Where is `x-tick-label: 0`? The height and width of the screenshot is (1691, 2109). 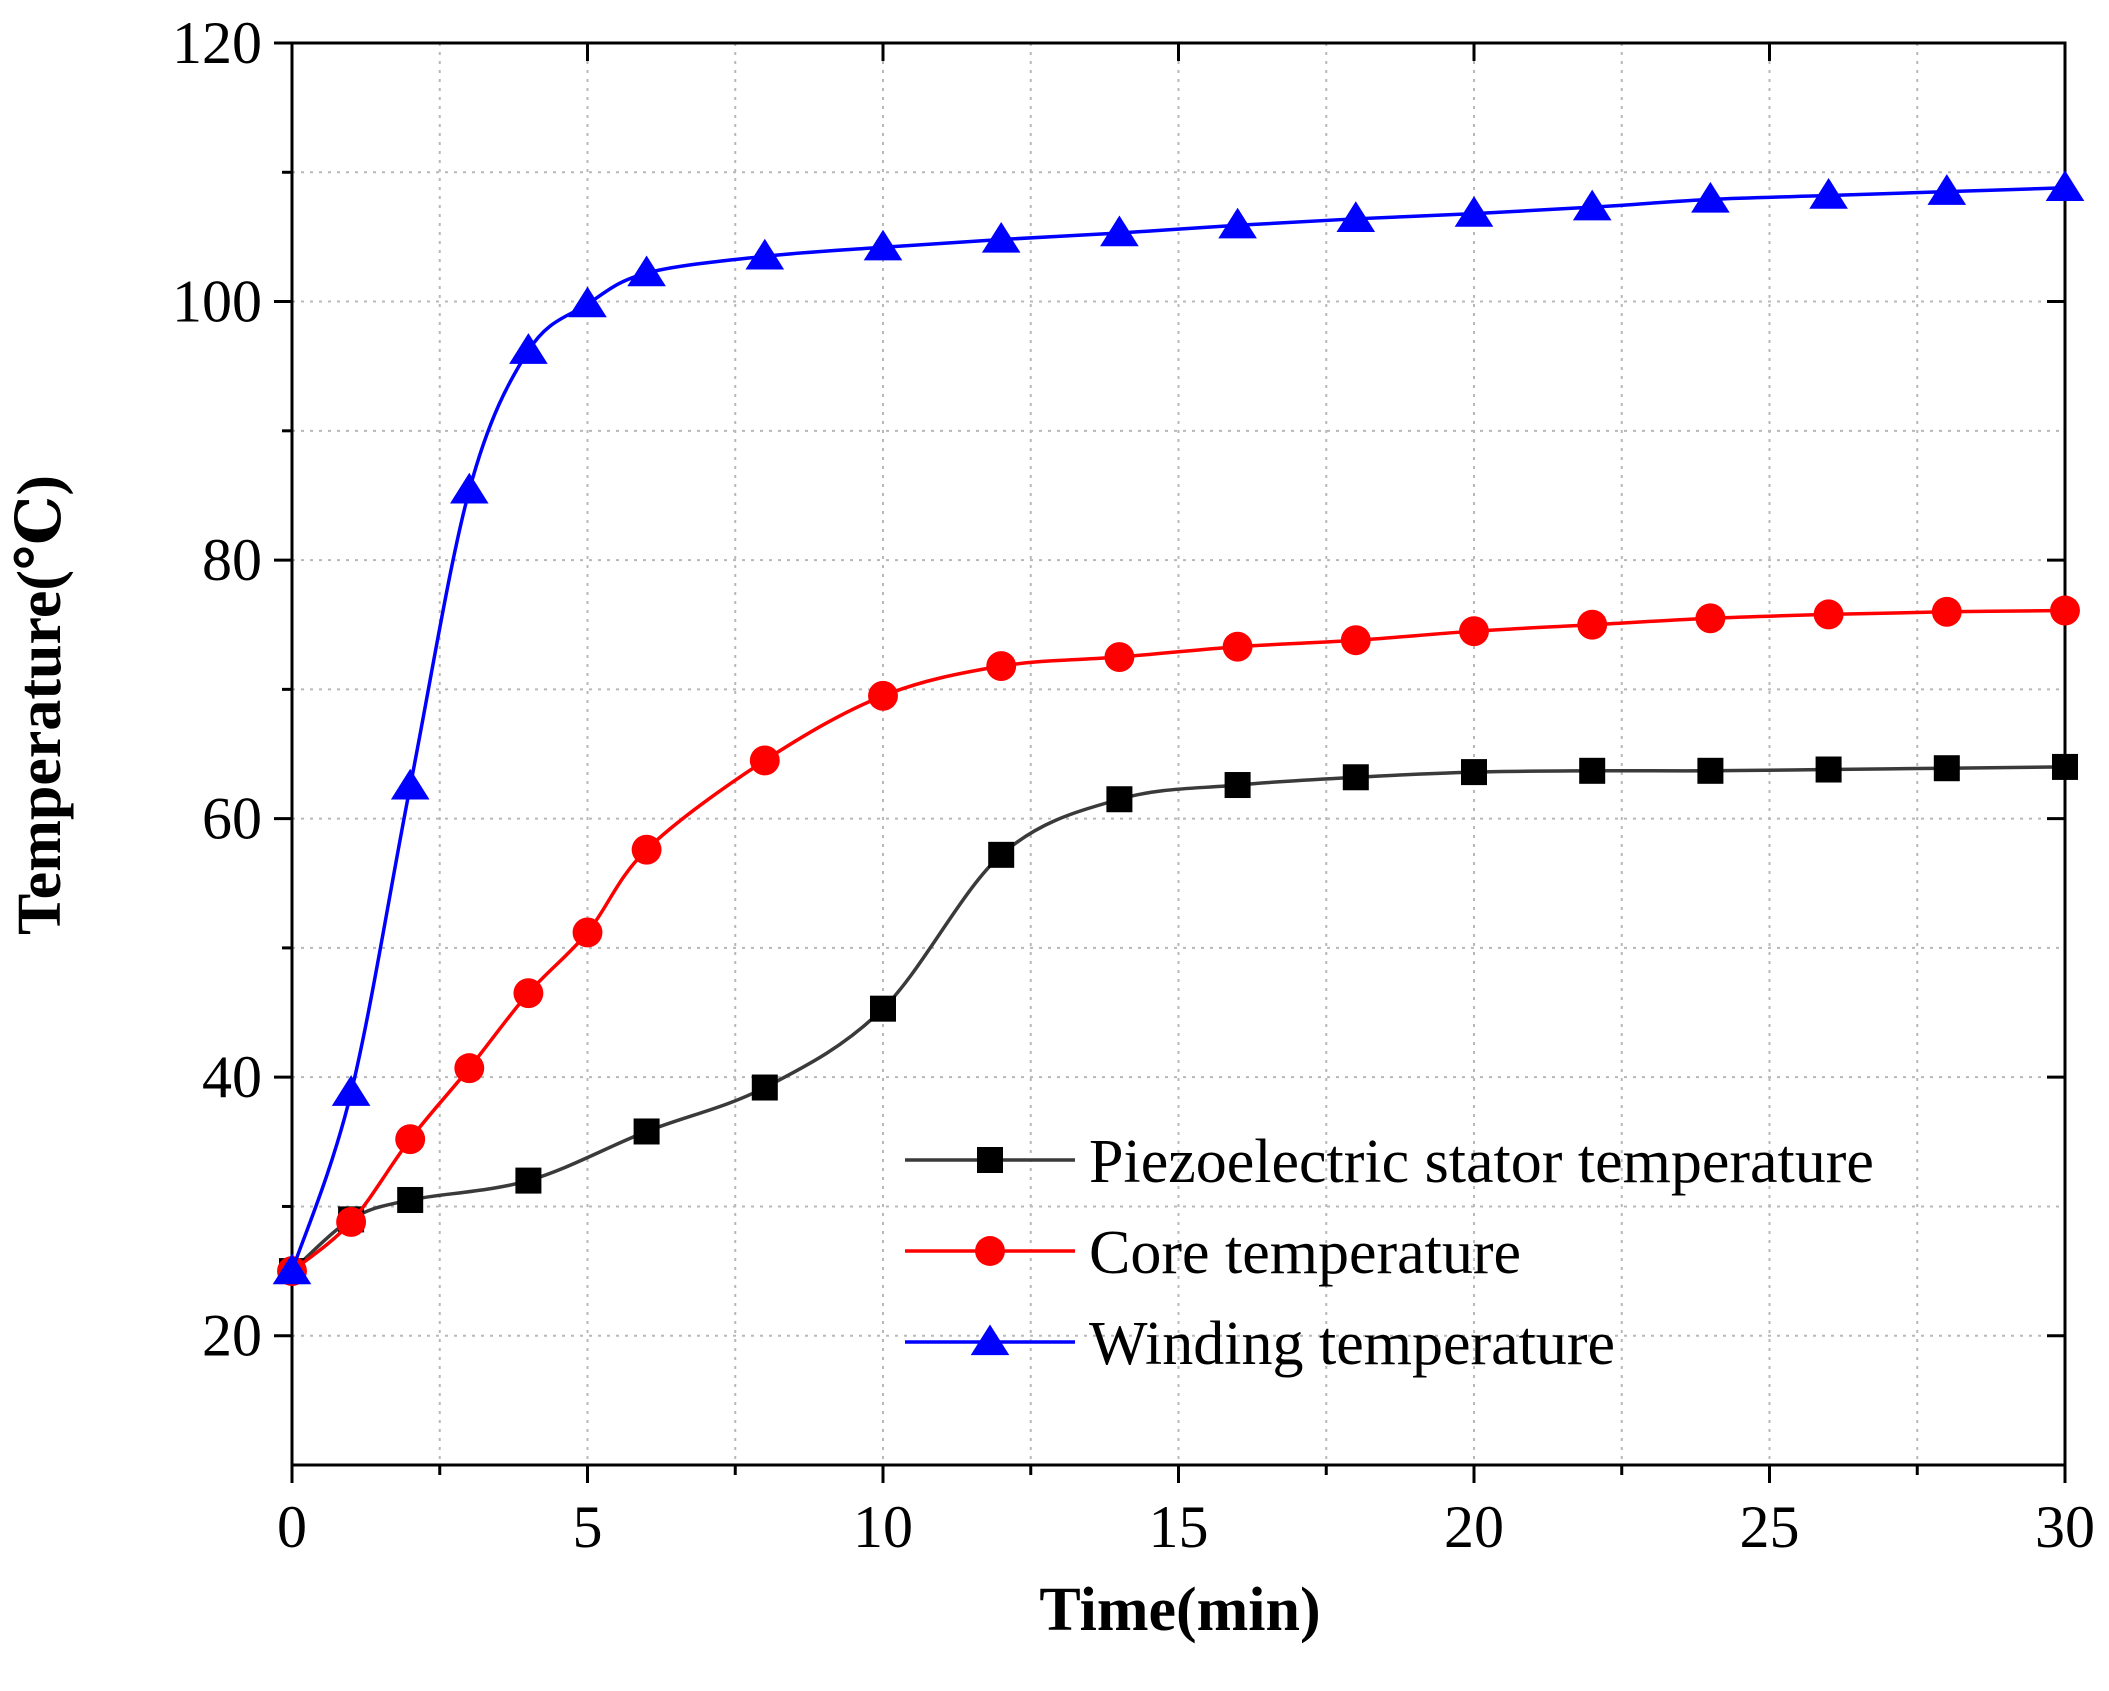
x-tick-label: 0 is located at coordinates (292, 1527).